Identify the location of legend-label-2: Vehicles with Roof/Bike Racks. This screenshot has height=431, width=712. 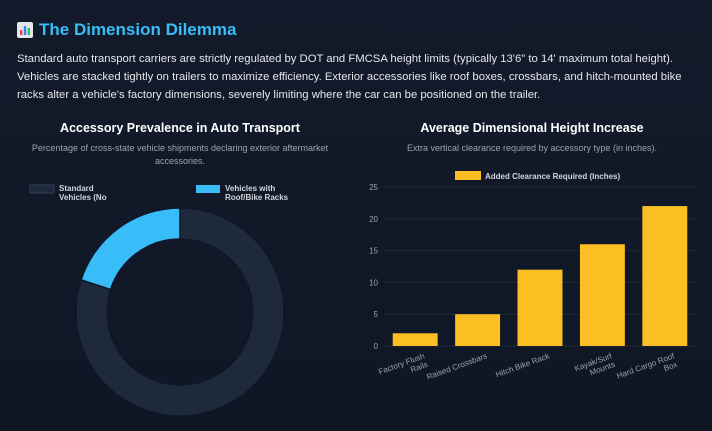
(257, 193).